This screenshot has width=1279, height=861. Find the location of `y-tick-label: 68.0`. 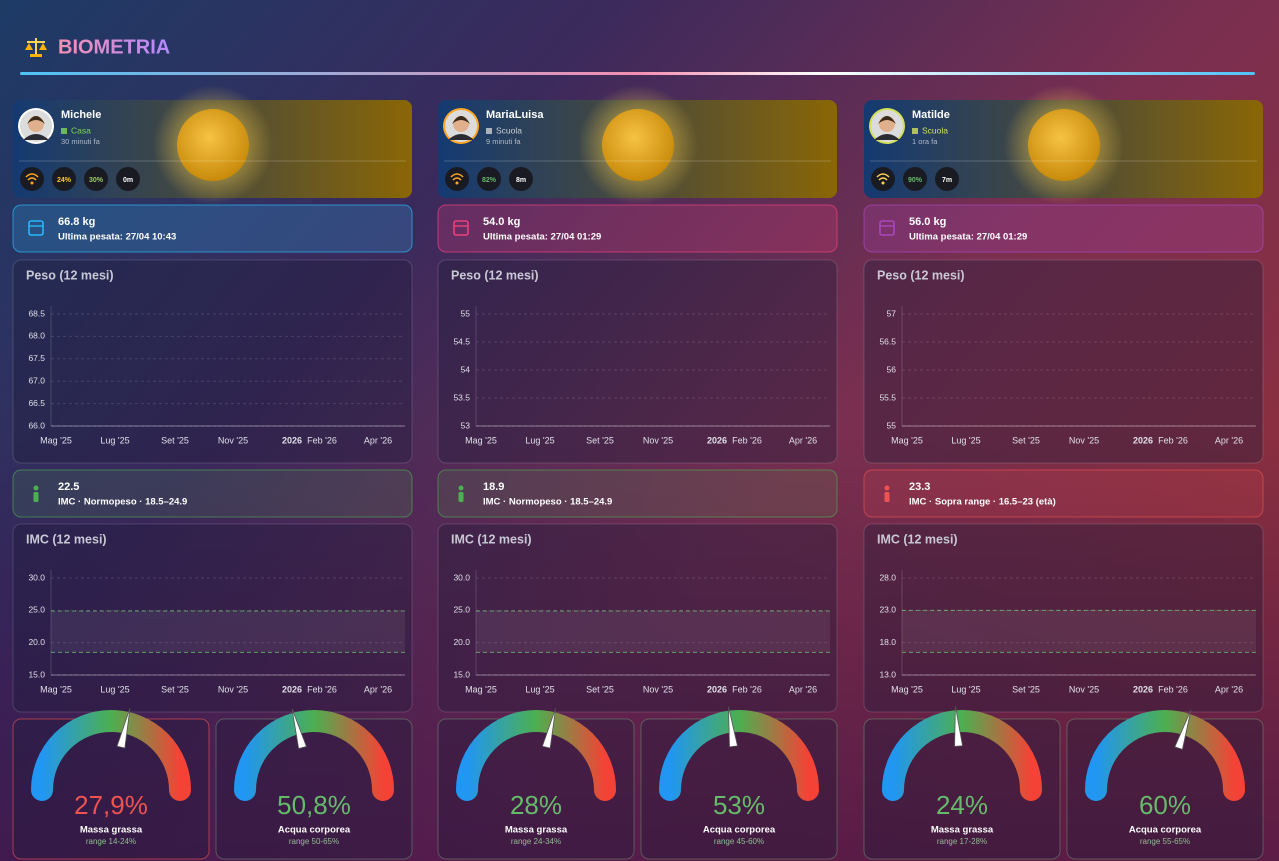

y-tick-label: 68.0 is located at coordinates (36, 336).